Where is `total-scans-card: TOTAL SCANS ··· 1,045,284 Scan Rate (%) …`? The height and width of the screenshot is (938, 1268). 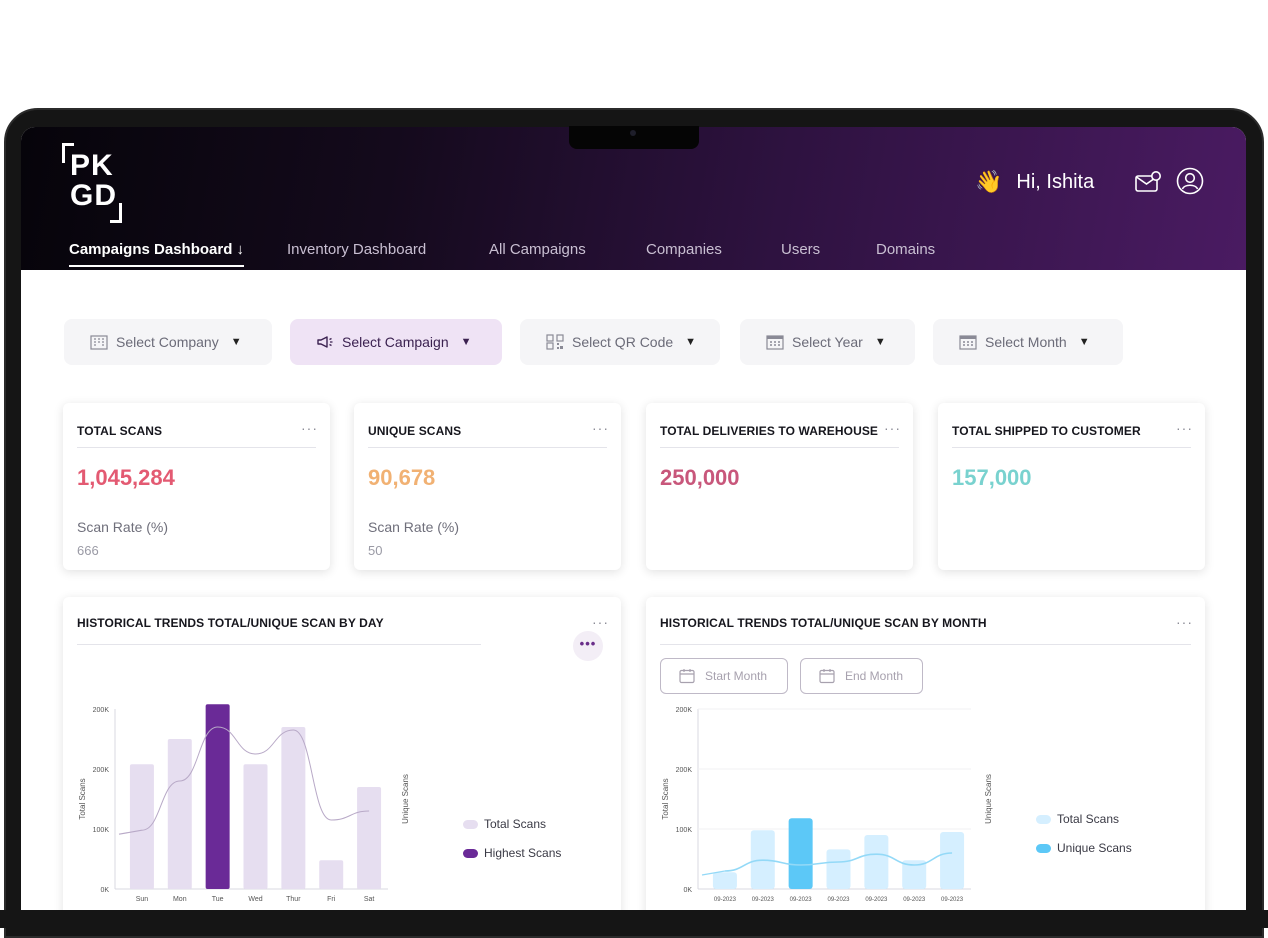
total-scans-card: TOTAL SCANS ··· 1,045,284 Scan Rate (%) … is located at coordinates (196, 486).